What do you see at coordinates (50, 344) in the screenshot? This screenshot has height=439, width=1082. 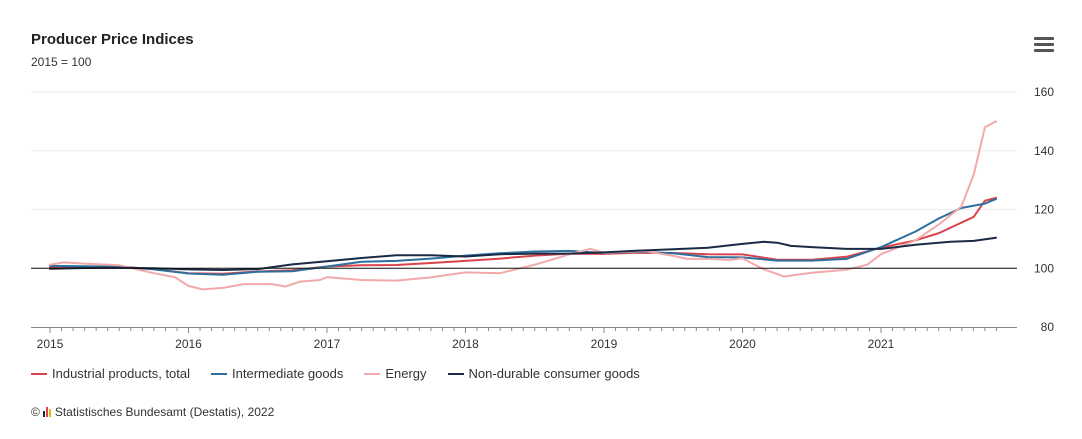 I see `x-tick-label-2015: 2015` at bounding box center [50, 344].